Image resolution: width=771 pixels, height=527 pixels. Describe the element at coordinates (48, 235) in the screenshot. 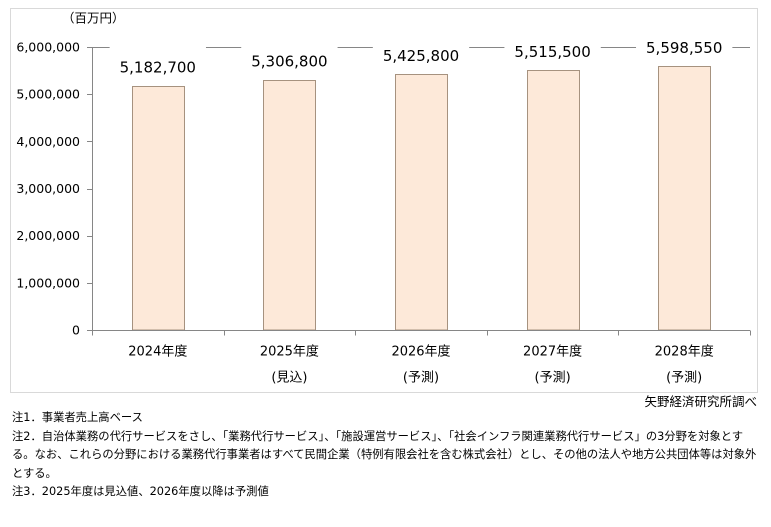

I see `y-tick-label: 2,000,000` at that location.